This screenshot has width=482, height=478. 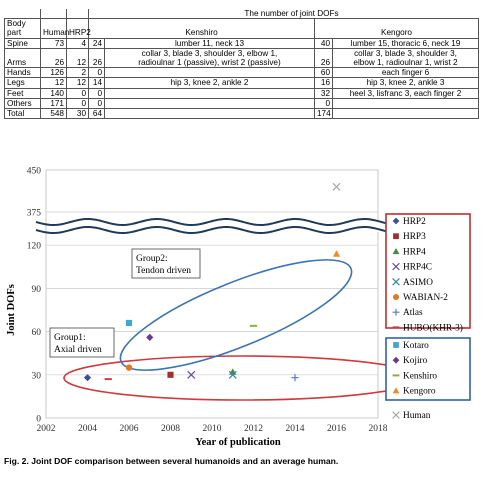 I want to click on y-tick-label: 120, so click(x=34, y=247).